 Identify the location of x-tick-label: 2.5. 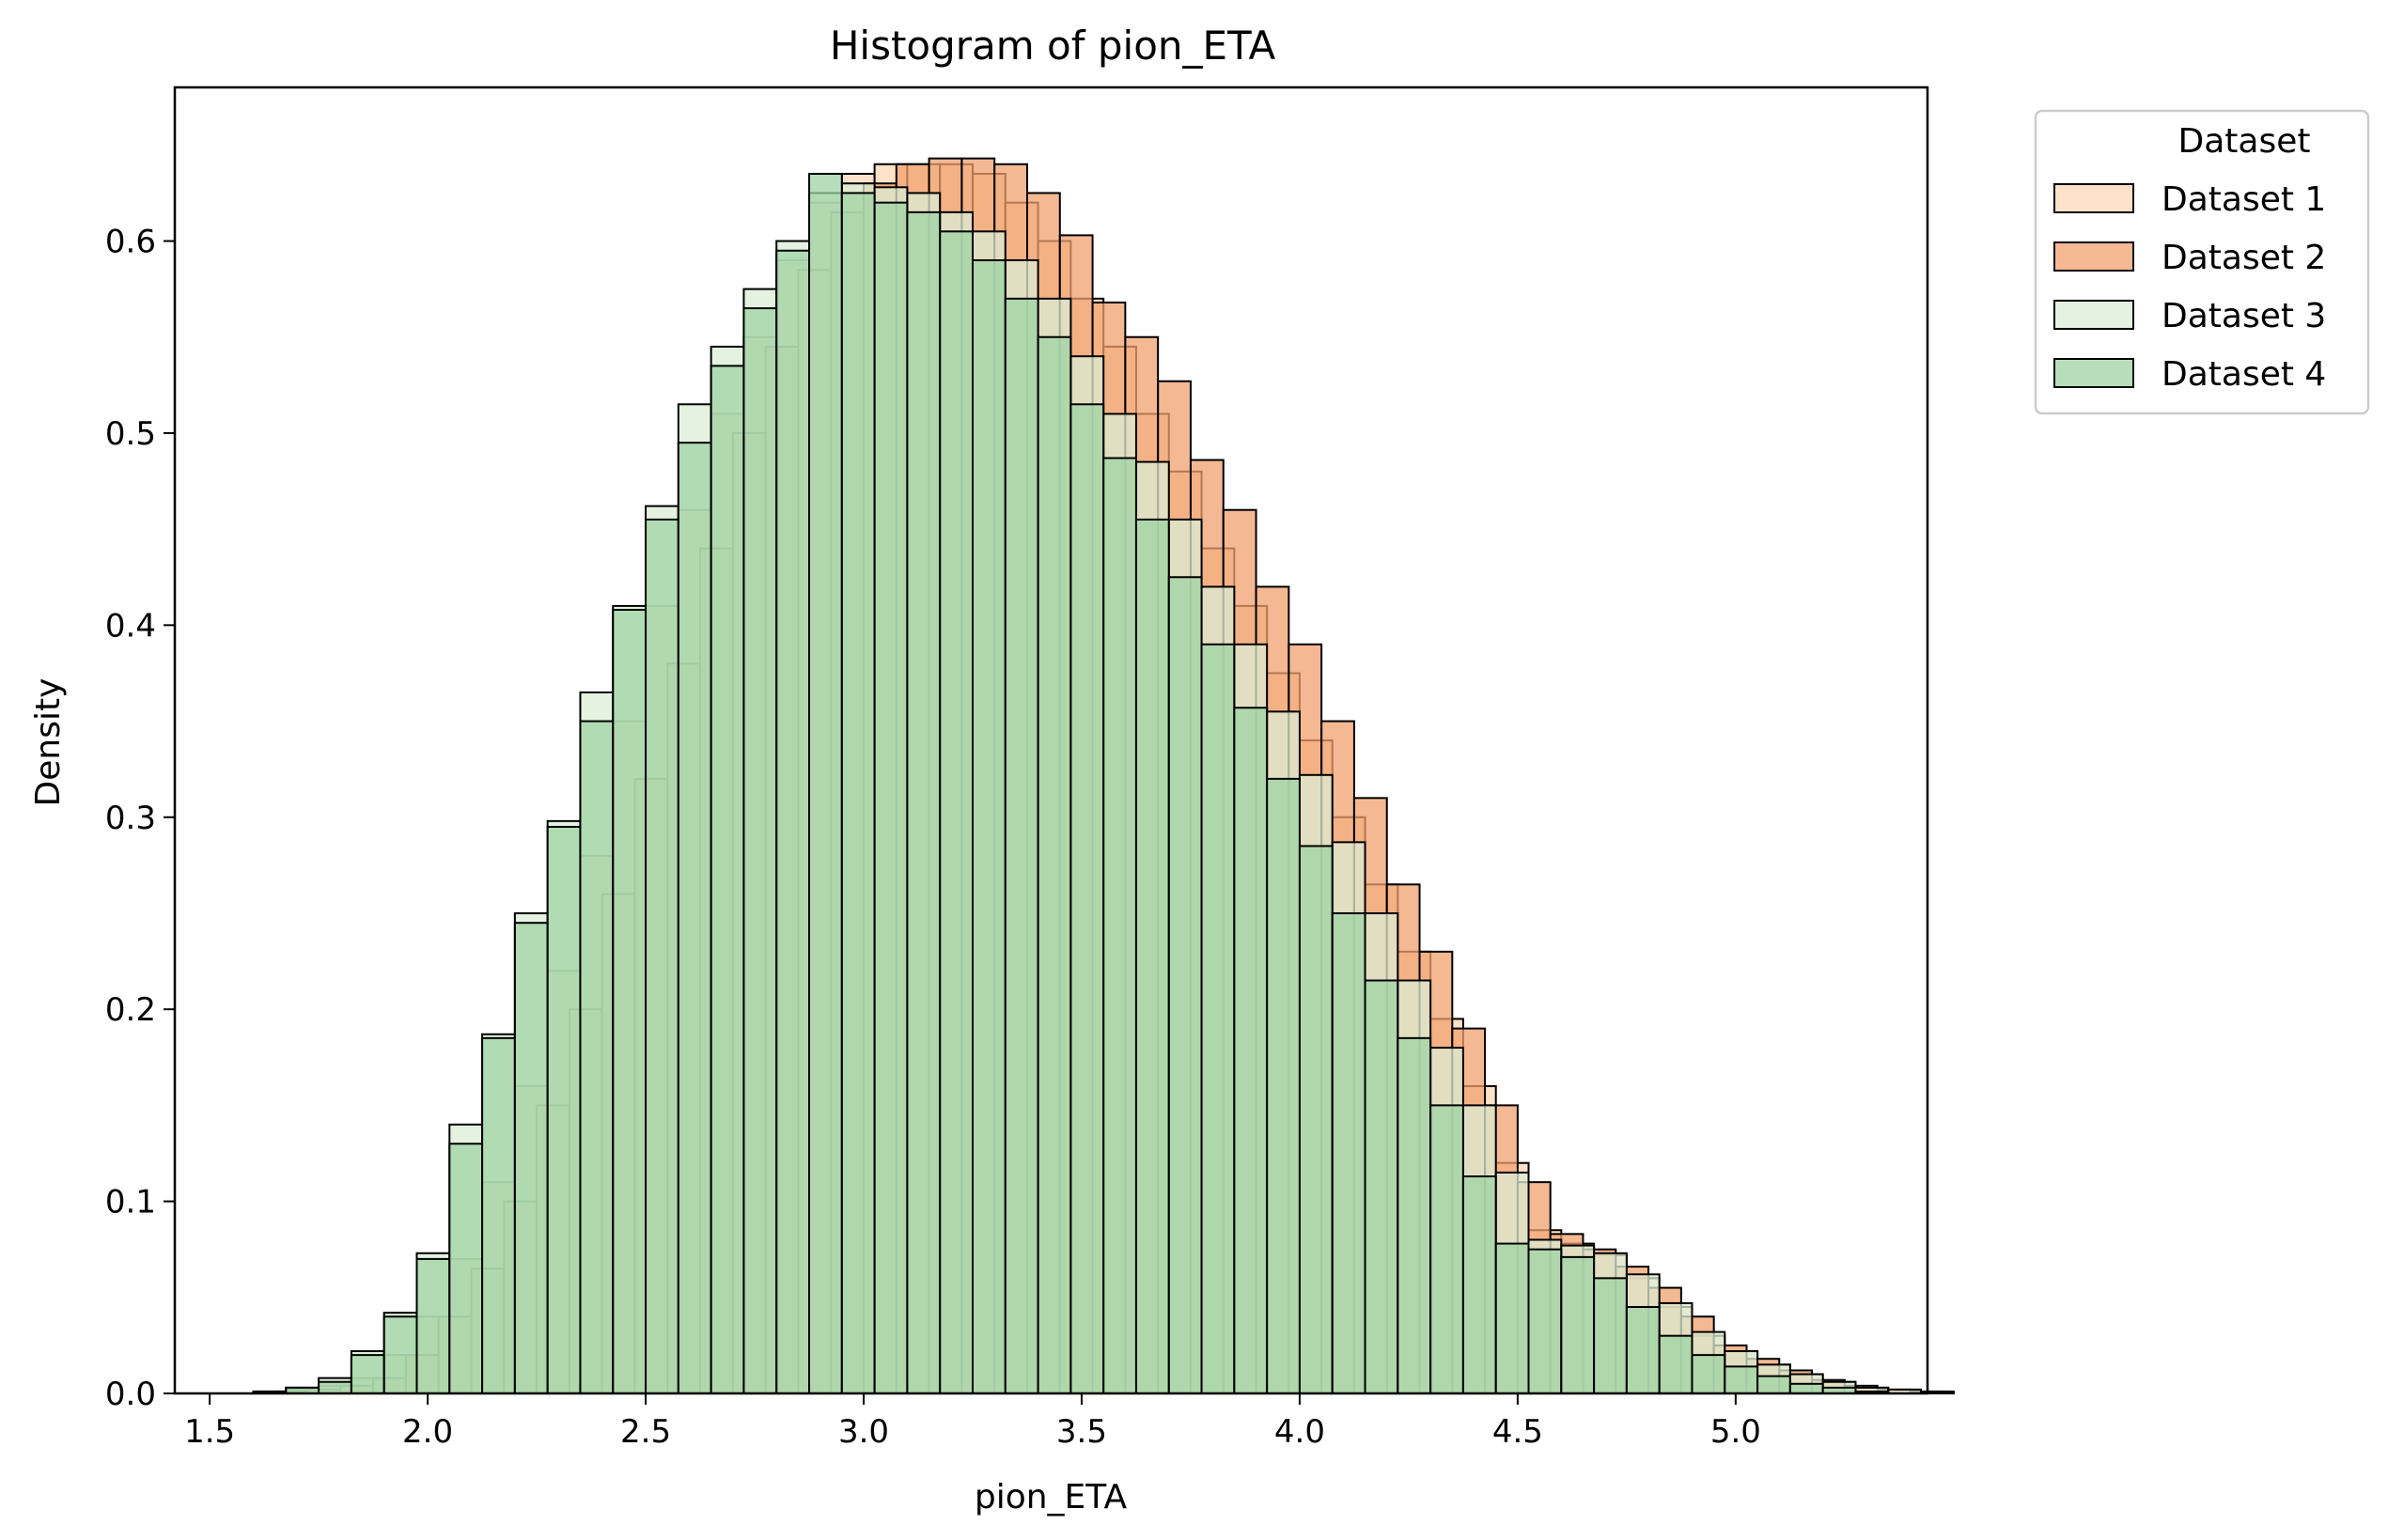
(645, 1432).